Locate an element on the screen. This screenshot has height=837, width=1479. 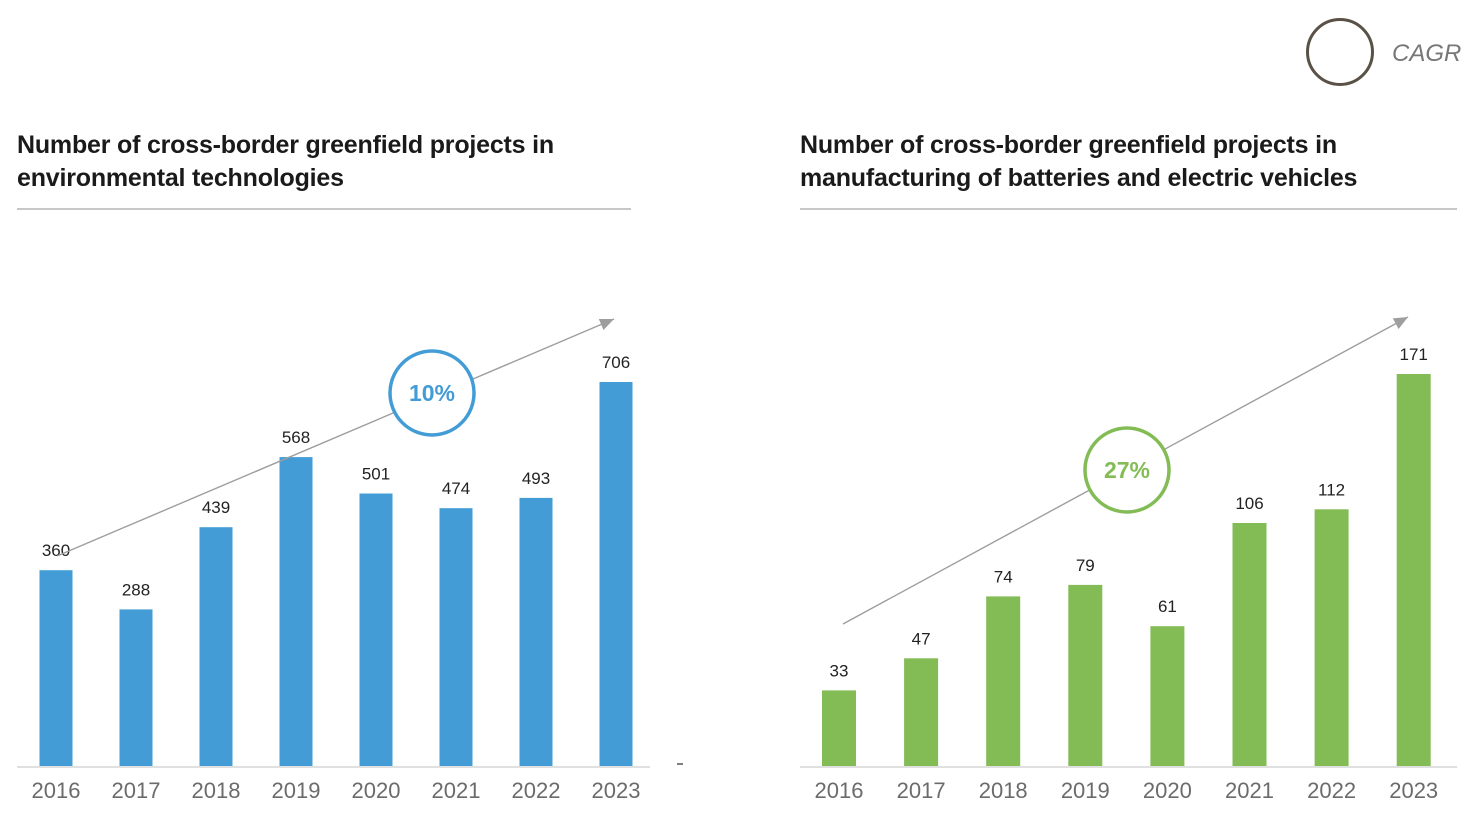
cagr-legend-circle-icon is located at coordinates (1340, 52).